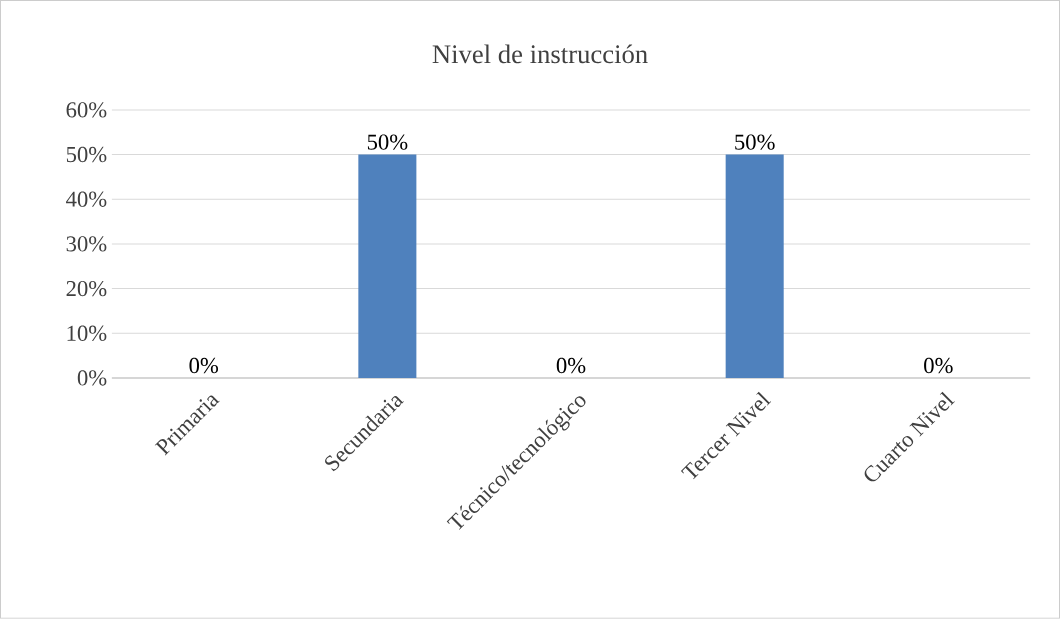  What do you see at coordinates (86, 288) in the screenshot?
I see `y-tick-label: 20%` at bounding box center [86, 288].